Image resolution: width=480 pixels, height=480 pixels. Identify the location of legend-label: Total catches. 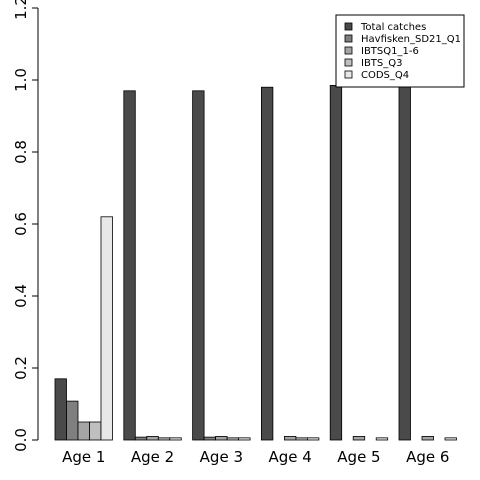
(393, 27).